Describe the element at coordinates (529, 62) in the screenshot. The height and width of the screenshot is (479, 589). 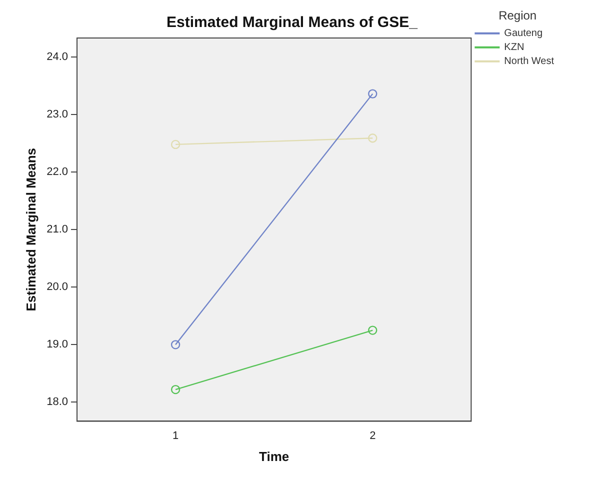
I see `legend-label: North West` at that location.